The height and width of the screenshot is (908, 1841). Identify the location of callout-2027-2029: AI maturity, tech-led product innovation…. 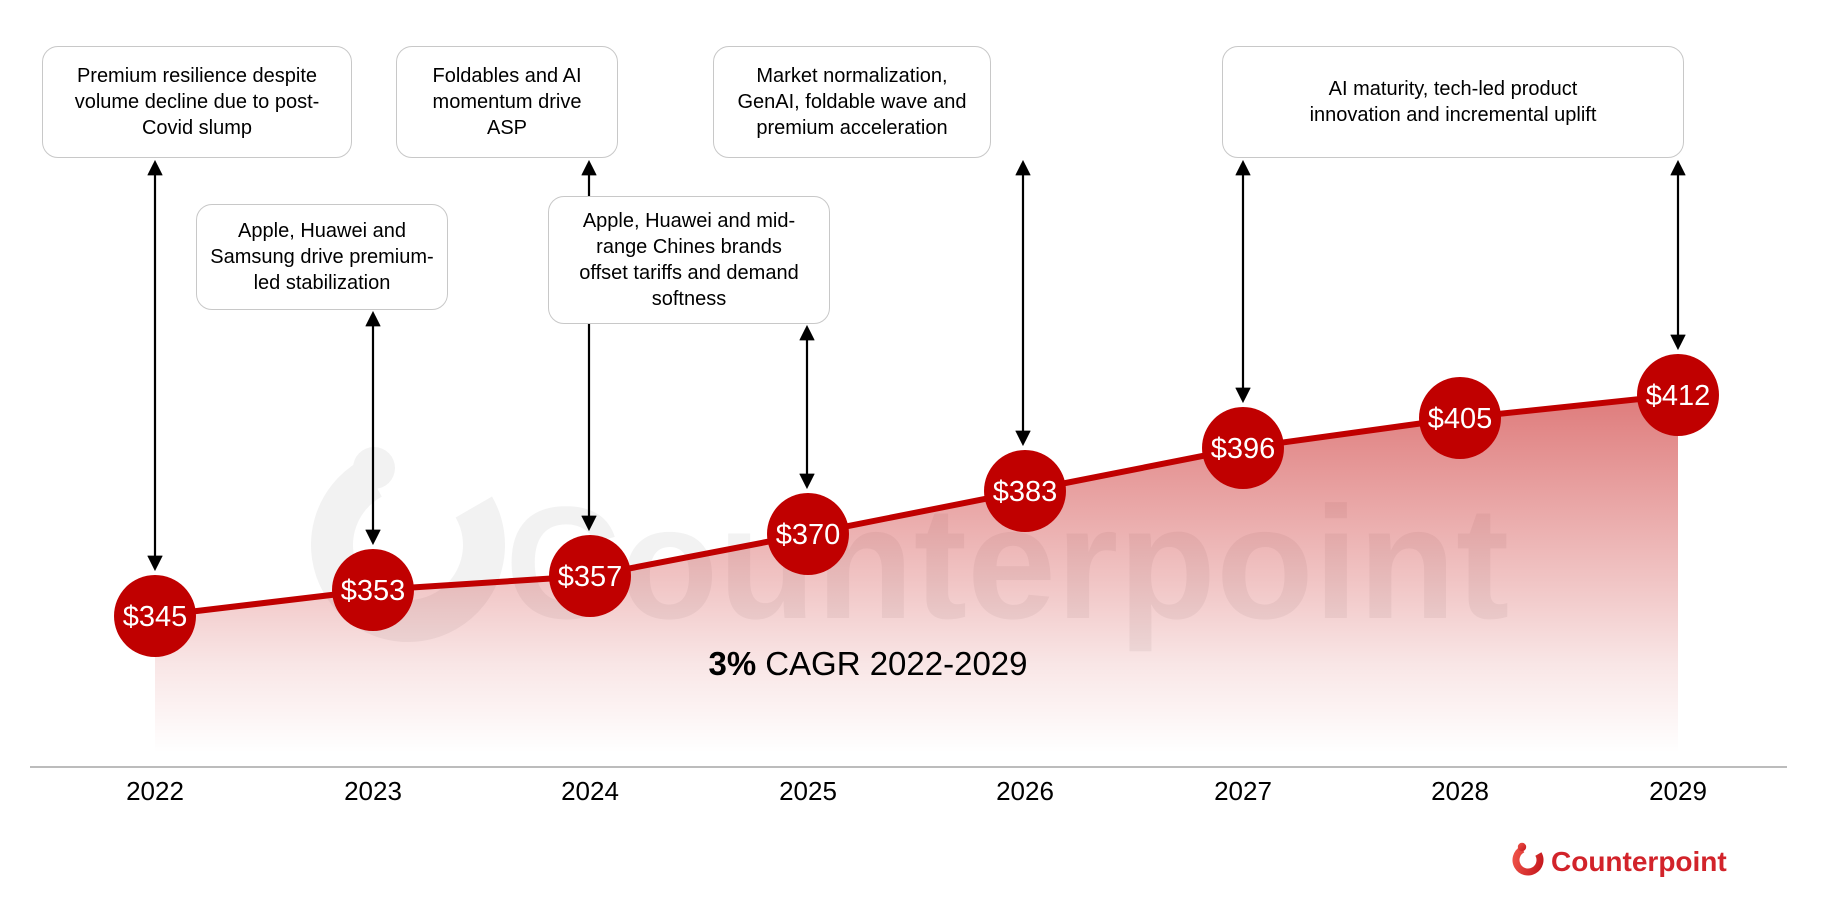
(1453, 102).